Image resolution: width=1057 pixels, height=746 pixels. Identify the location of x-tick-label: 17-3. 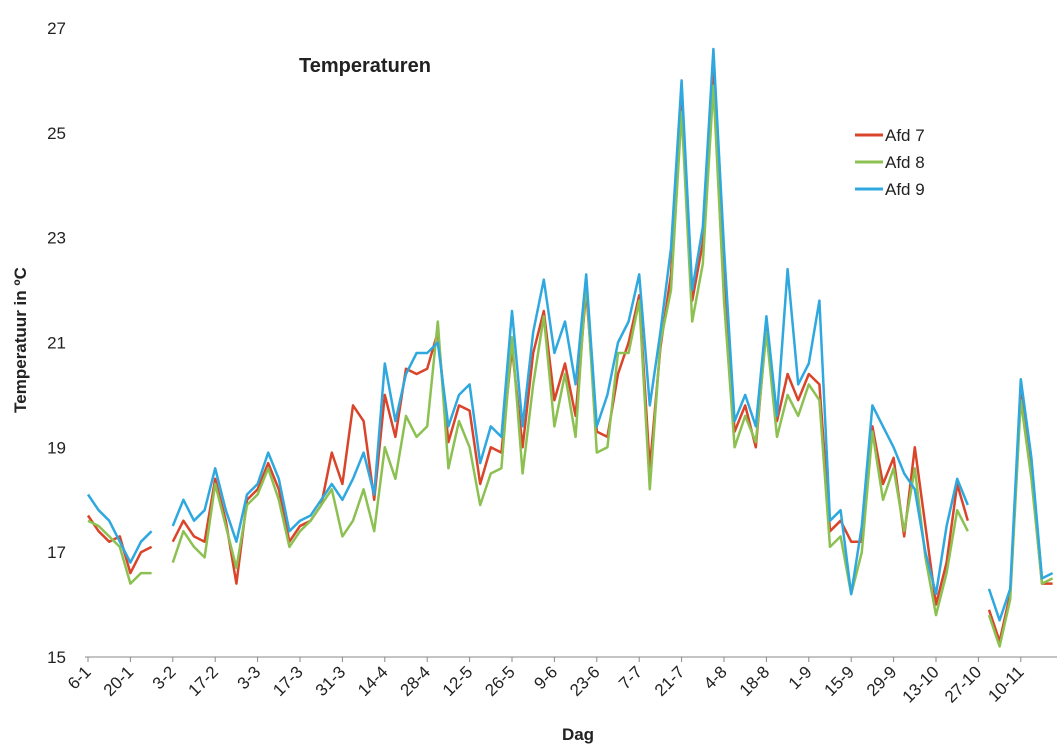
(287, 680).